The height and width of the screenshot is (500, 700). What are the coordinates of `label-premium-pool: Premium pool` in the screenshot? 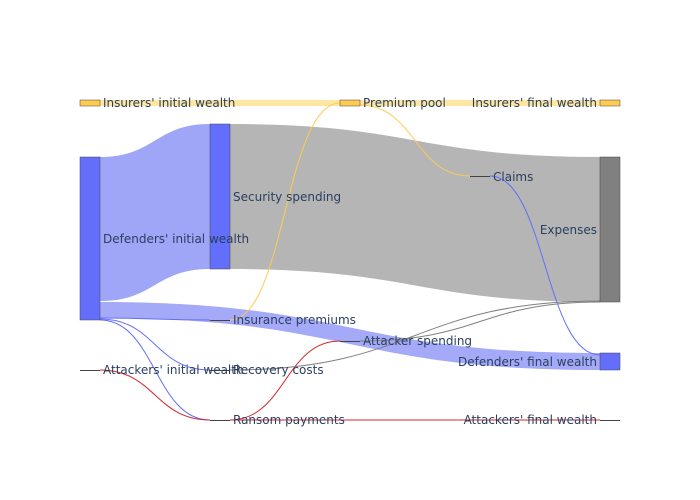 It's located at (404, 103).